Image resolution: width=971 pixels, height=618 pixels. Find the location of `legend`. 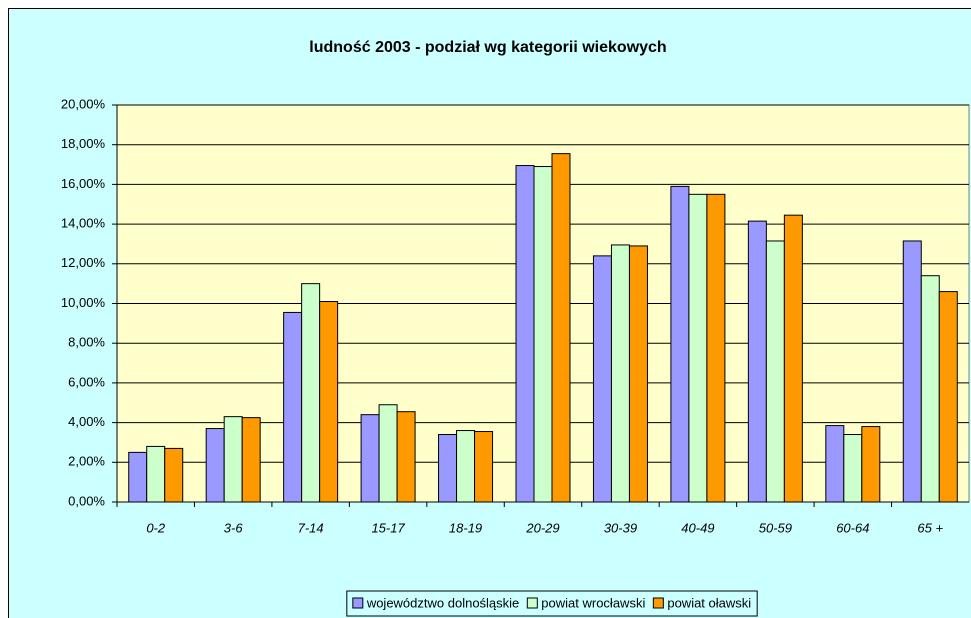

legend is located at coordinates (552, 603).